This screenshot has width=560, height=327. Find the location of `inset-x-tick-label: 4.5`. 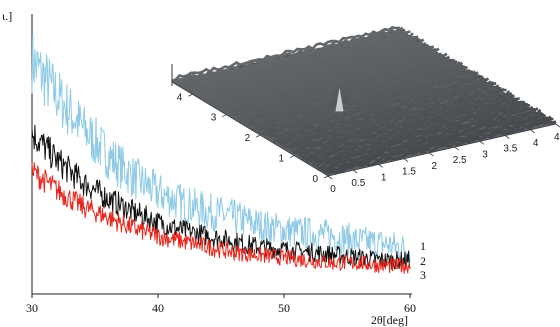

inset-x-tick-label: 4.5 is located at coordinates (557, 137).